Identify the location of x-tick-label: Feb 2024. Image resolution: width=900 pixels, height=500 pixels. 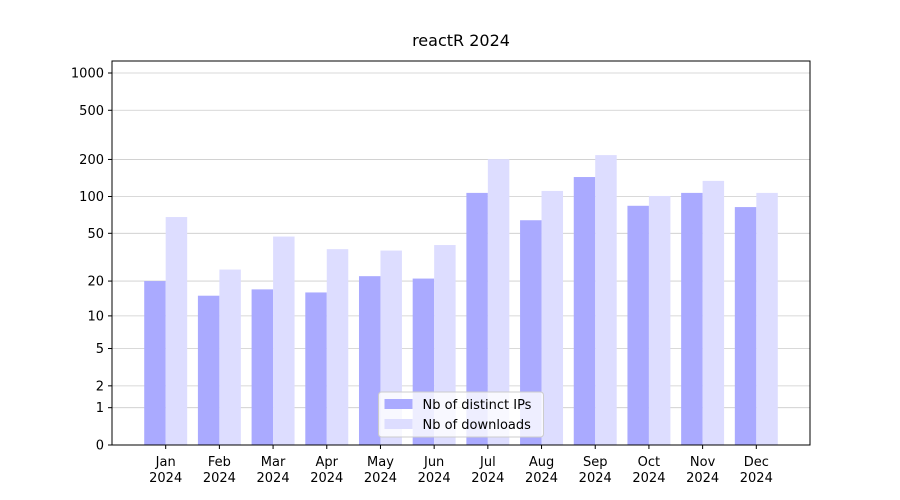
(219, 470).